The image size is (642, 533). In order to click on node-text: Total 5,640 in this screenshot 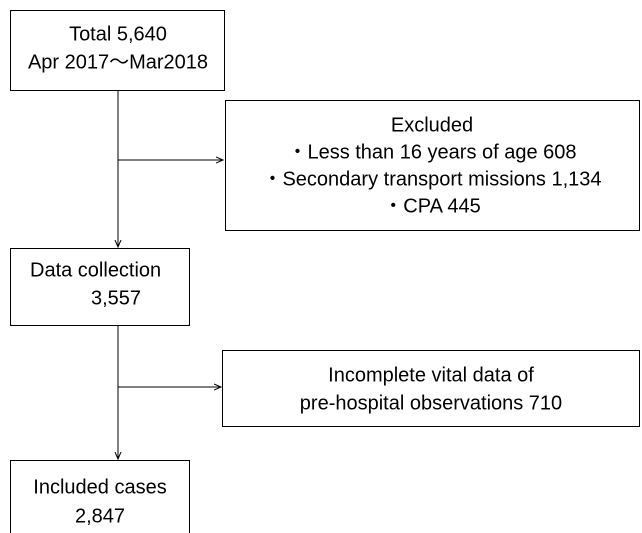, I will do `click(118, 34)`.